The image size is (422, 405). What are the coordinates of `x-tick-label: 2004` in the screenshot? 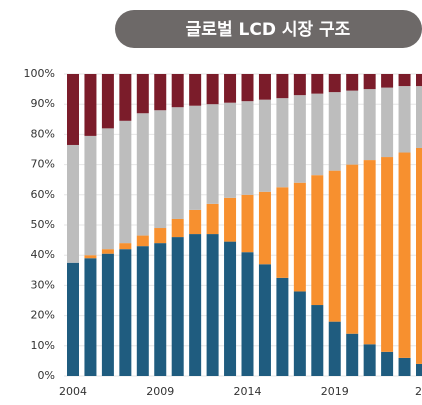 It's located at (73, 391).